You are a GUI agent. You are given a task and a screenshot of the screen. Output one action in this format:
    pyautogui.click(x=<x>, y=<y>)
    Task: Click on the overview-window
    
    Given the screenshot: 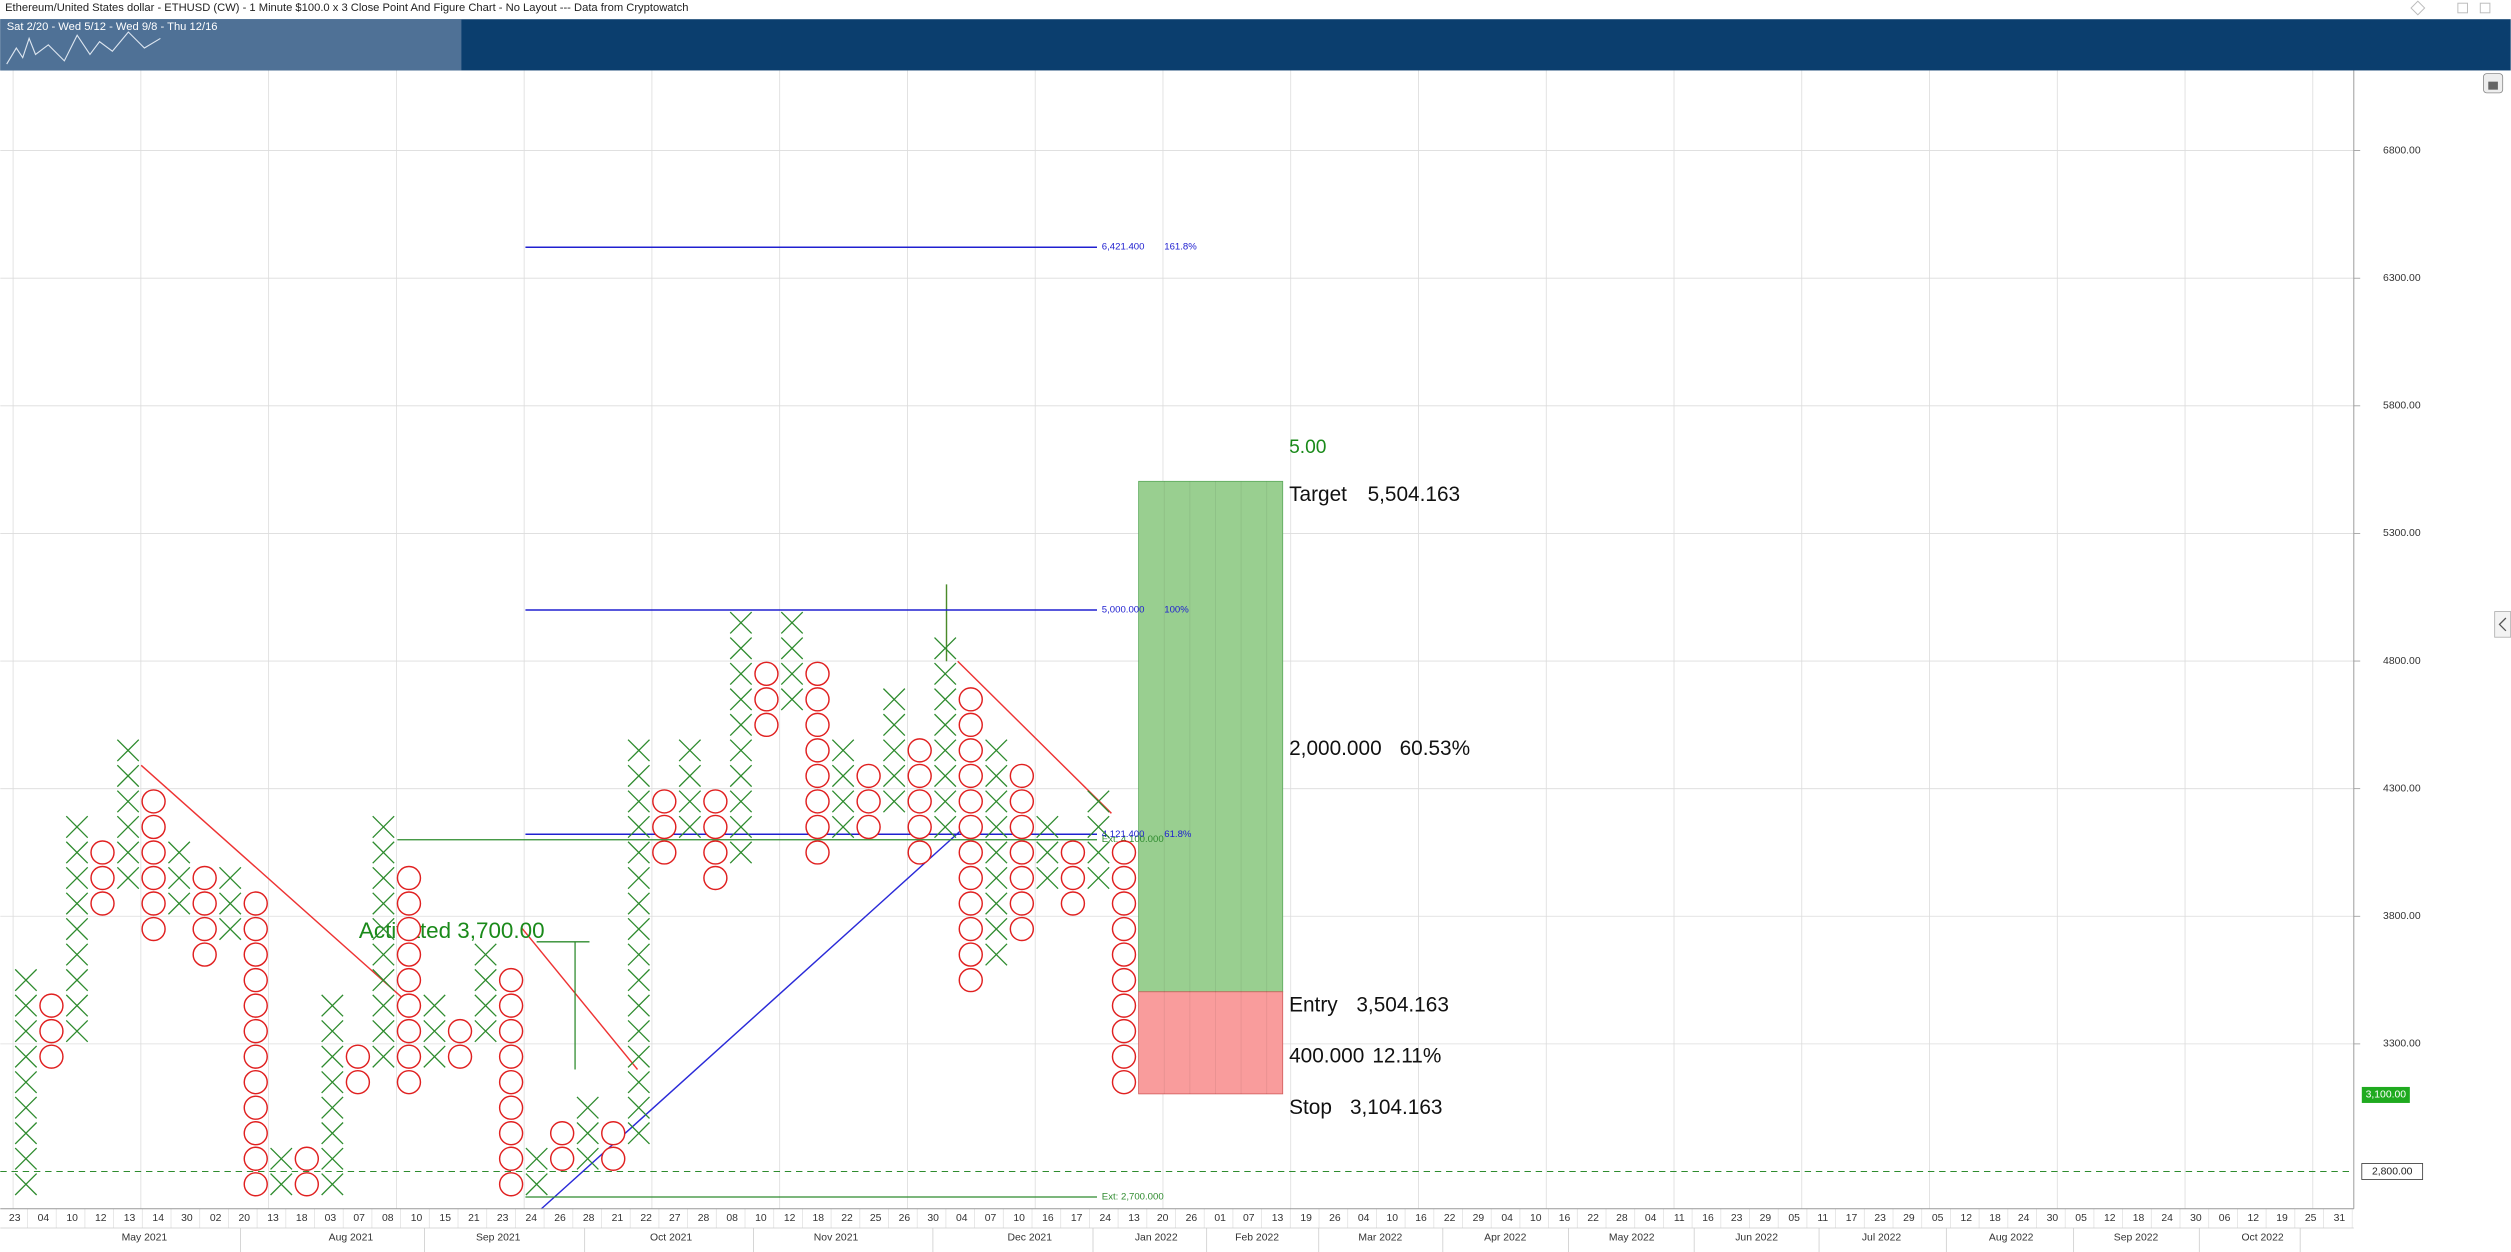 What is the action you would take?
    pyautogui.click(x=231, y=45)
    